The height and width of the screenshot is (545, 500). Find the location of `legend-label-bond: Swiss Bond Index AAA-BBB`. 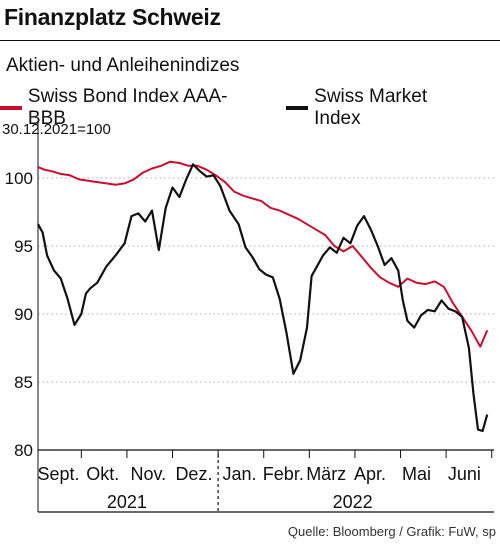

legend-label-bond: Swiss Bond Index AAA-BBB is located at coordinates (127, 107).